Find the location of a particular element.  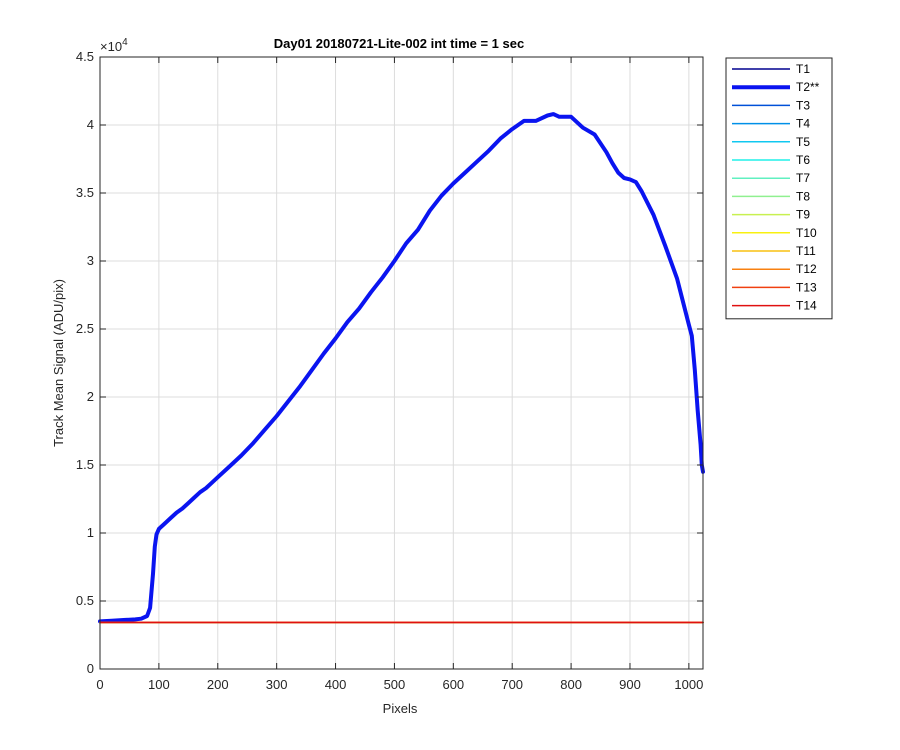

y-tick-label: 2.5 is located at coordinates (85, 328).